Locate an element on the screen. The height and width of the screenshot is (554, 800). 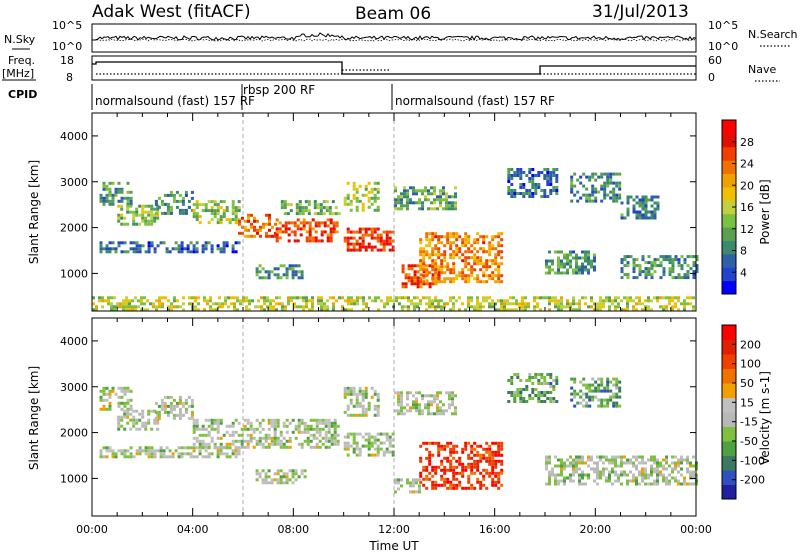
colorbar-swatch is located at coordinates (729, 463).